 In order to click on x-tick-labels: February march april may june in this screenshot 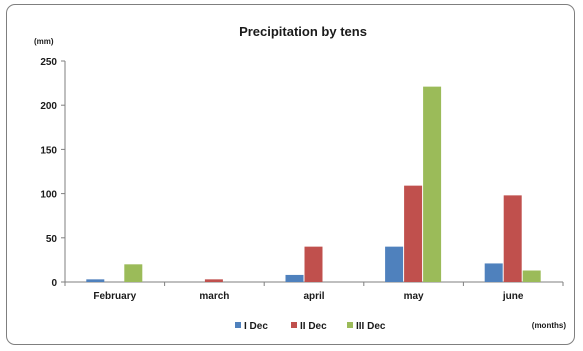, I will do `click(308, 296)`.